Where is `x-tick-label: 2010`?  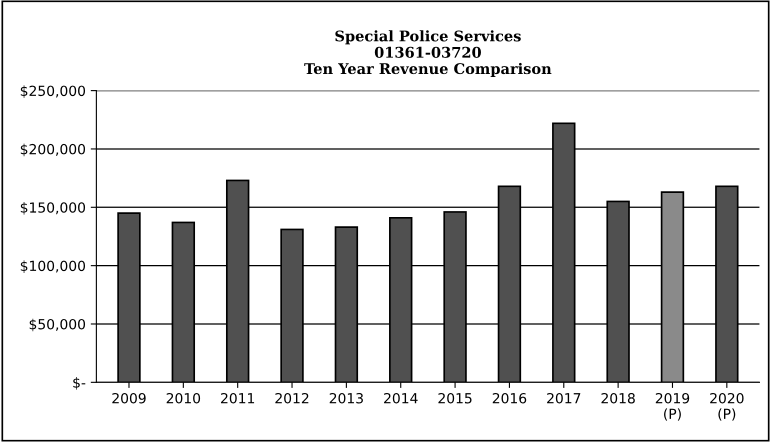 x-tick-label: 2010 is located at coordinates (183, 398).